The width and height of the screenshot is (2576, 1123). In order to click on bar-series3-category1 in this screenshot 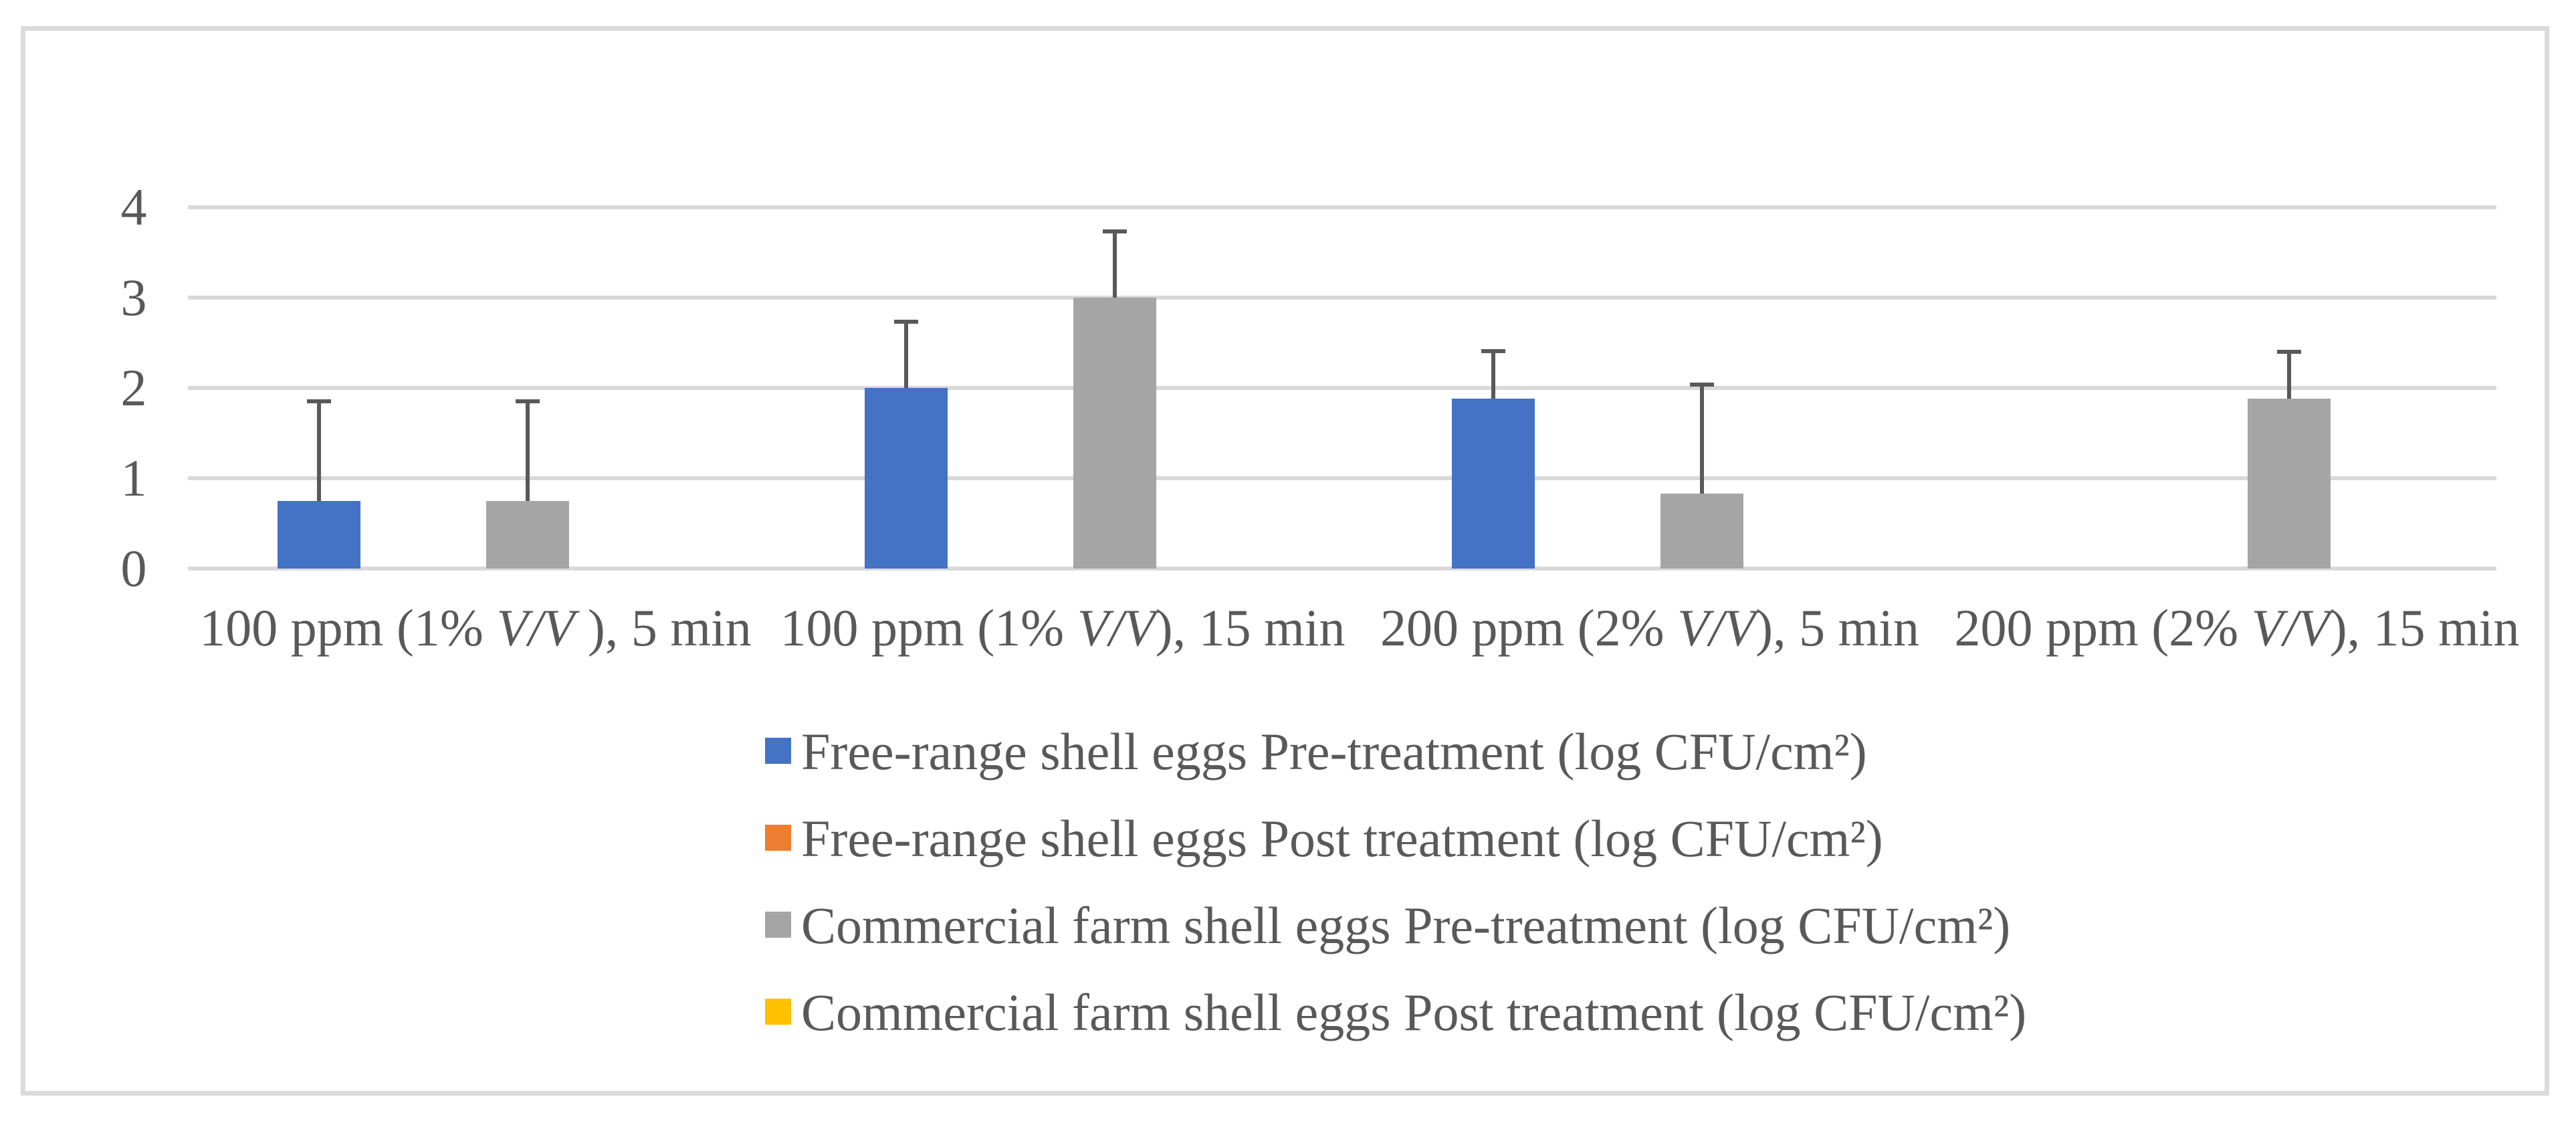, I will do `click(527, 535)`.